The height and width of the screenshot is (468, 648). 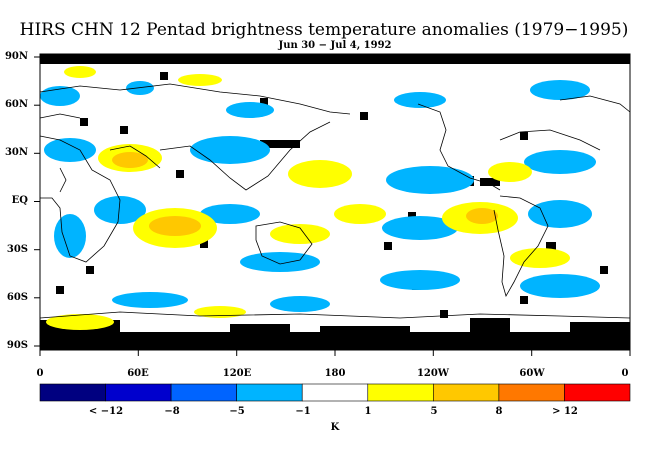 I want to click on lat-label: 60N, so click(x=16, y=104).